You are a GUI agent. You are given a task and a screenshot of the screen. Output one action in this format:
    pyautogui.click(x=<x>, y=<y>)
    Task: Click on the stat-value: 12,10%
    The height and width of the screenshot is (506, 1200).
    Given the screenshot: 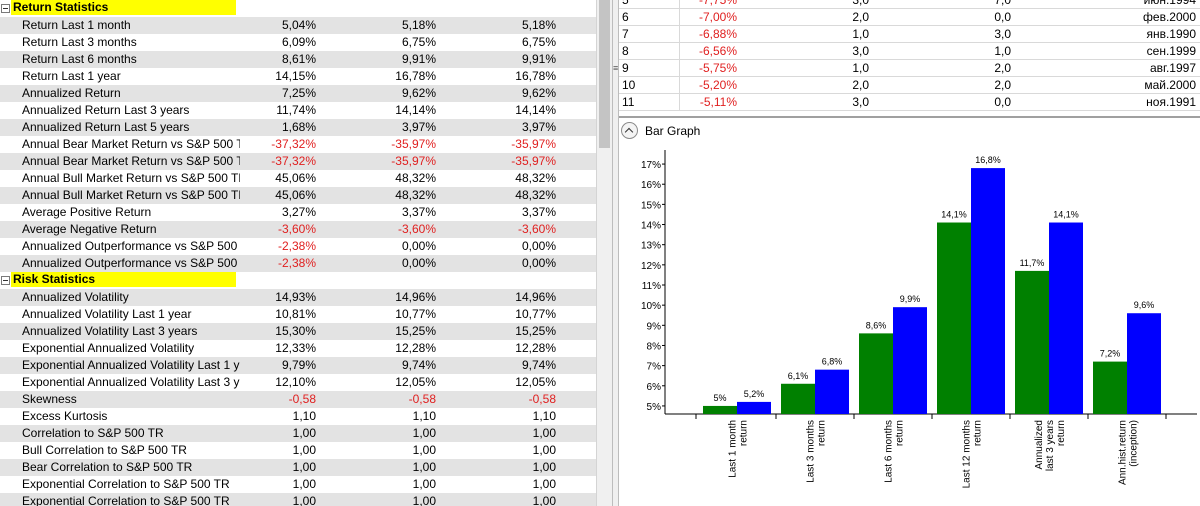 What is the action you would take?
    pyautogui.click(x=295, y=382)
    